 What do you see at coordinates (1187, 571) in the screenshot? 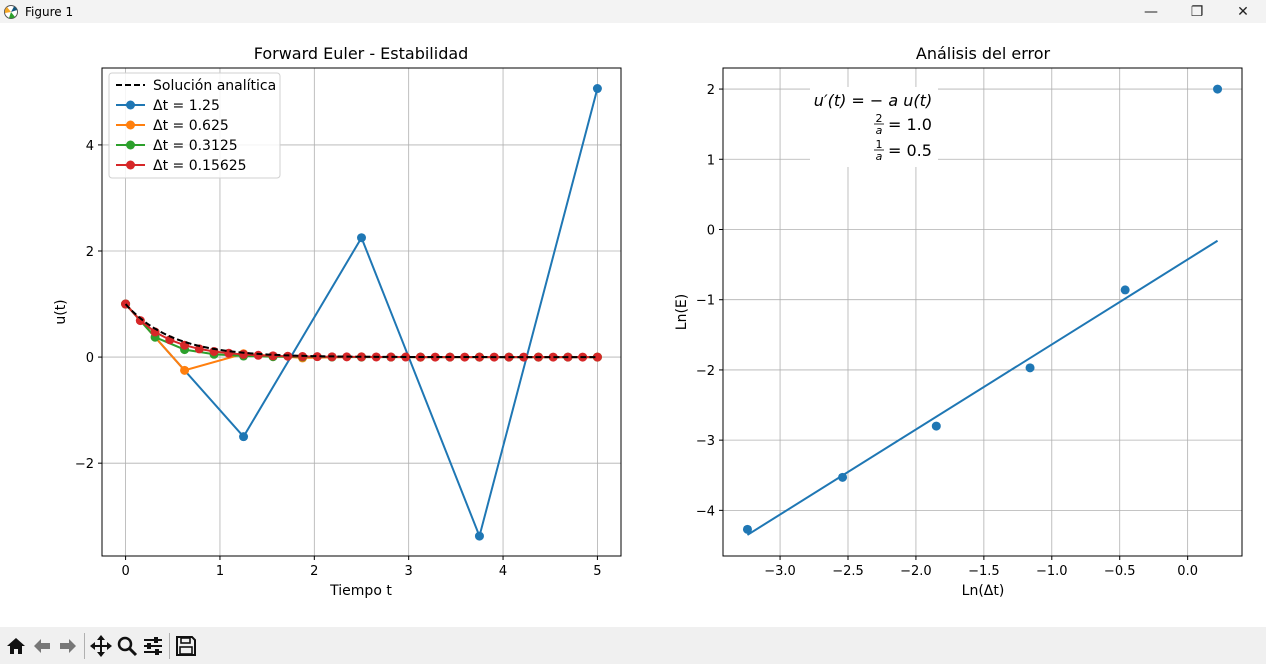
I see `x-tick-label: 0.0` at bounding box center [1187, 571].